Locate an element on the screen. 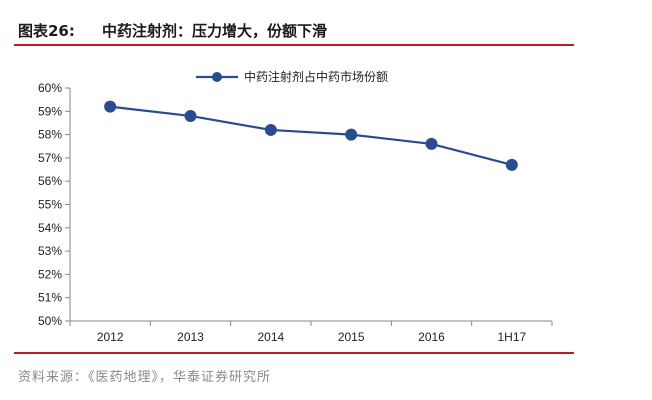 The image size is (652, 400). figure-label: 图表26: is located at coordinates (46, 31).